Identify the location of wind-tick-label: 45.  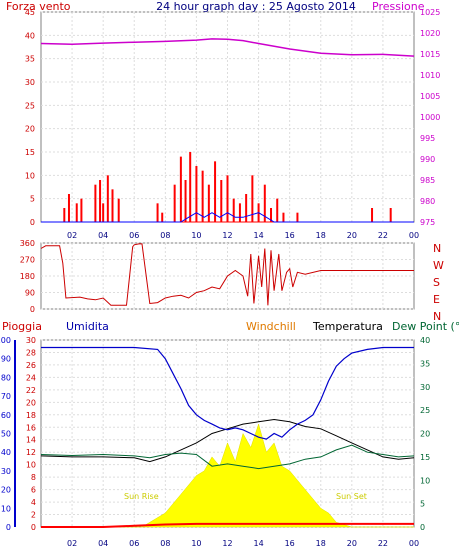
(30, 12).